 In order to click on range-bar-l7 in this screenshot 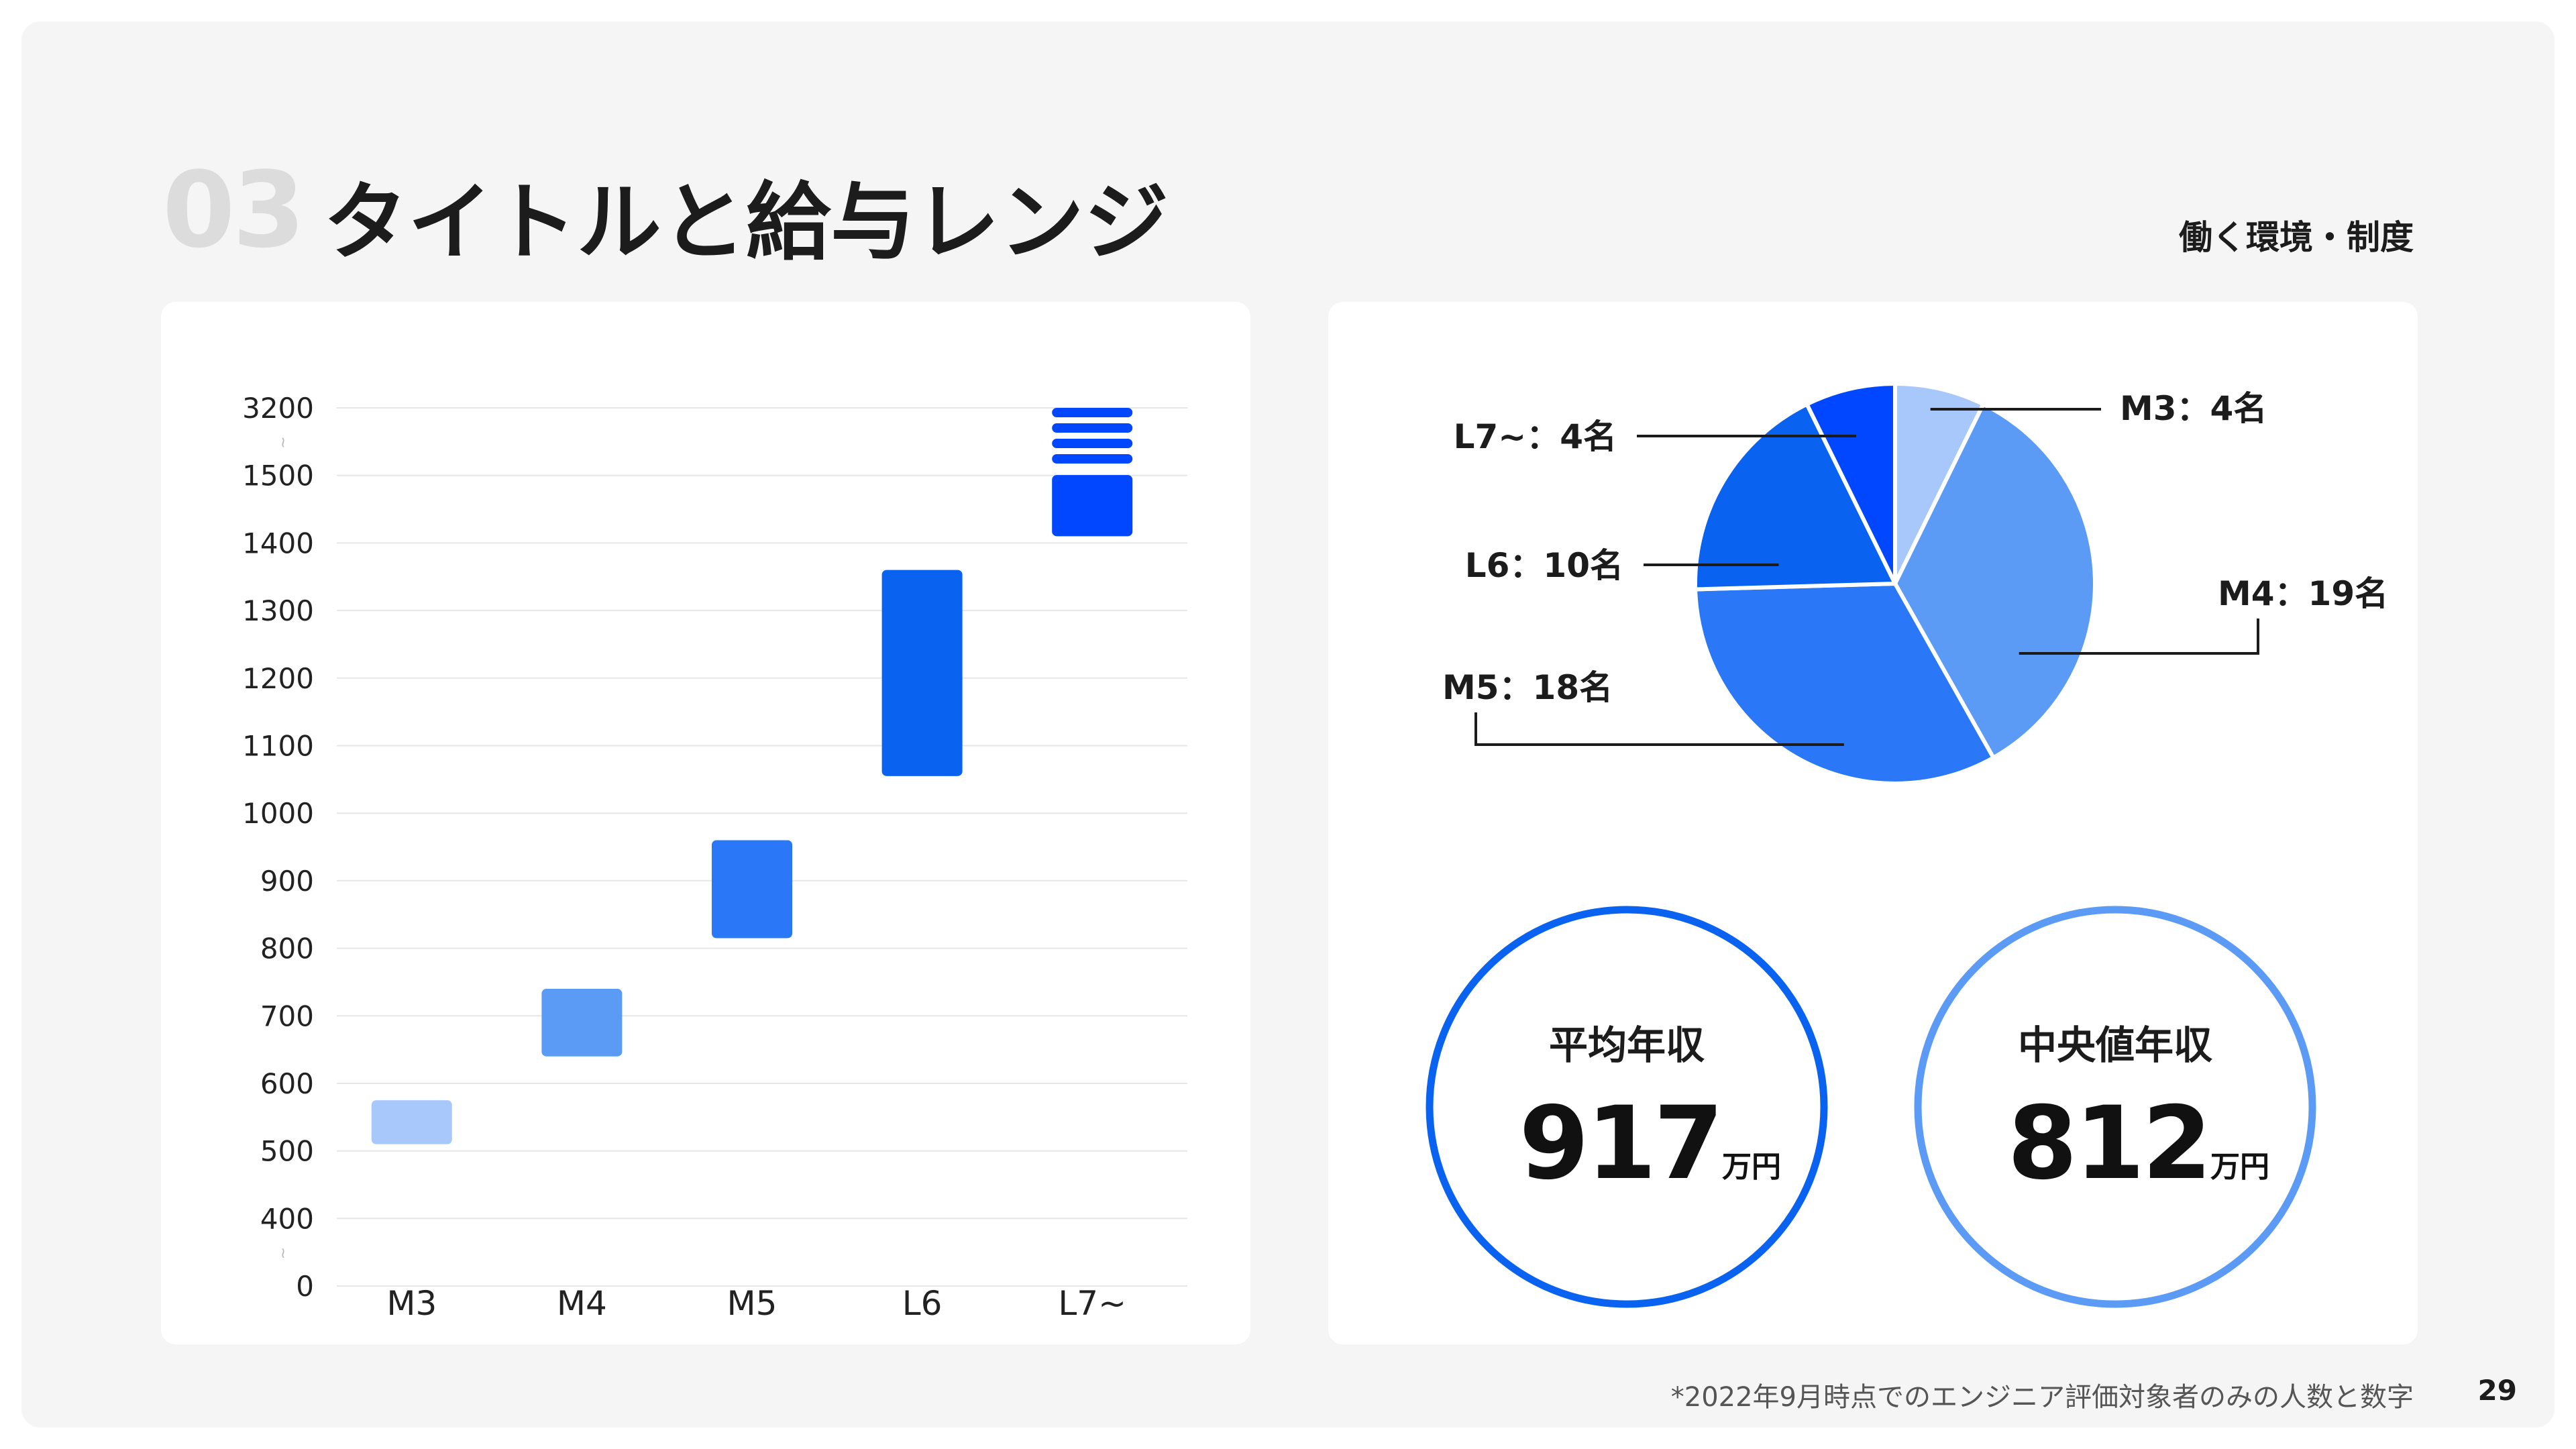, I will do `click(1092, 506)`.